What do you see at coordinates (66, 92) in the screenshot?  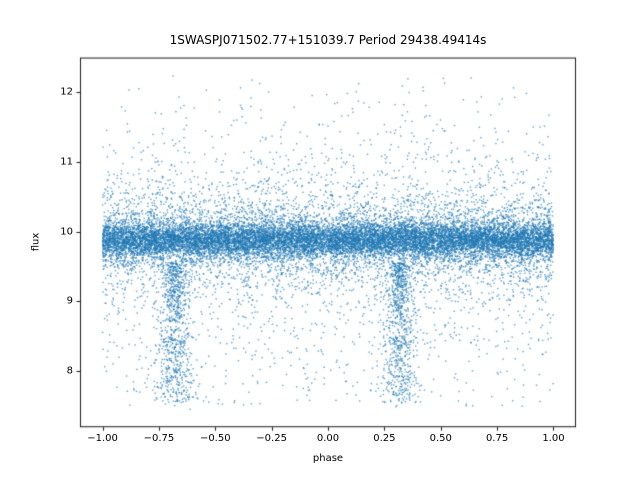 I see `y-tick-label: 12` at bounding box center [66, 92].